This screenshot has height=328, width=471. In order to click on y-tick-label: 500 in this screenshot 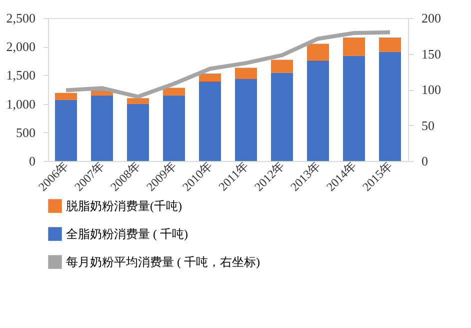, I will do `click(26, 132)`.